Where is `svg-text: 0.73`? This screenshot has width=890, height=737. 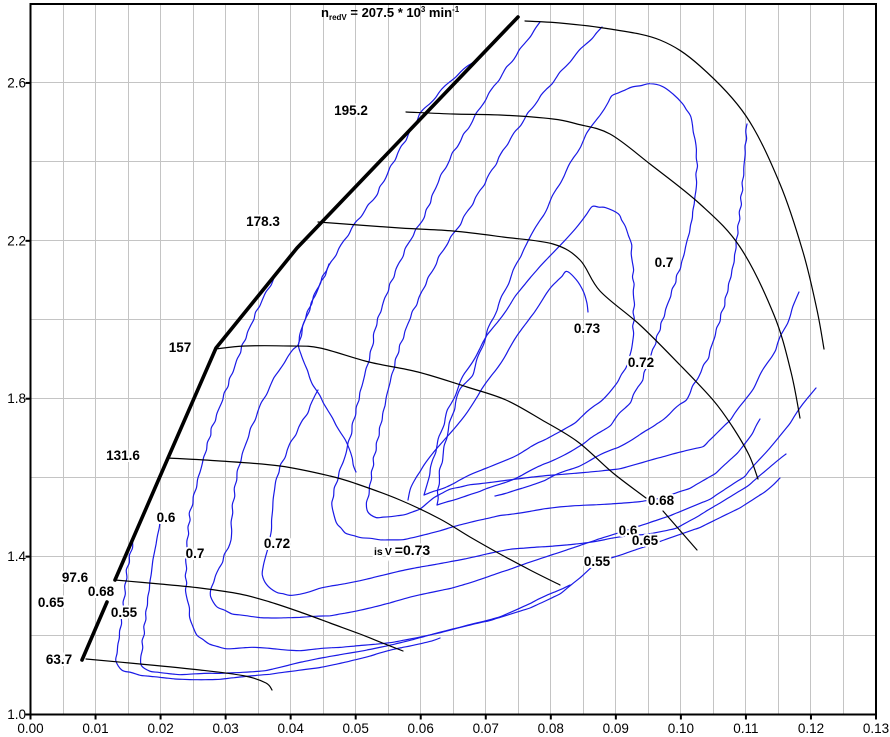 svg-text: 0.73 is located at coordinates (587, 328).